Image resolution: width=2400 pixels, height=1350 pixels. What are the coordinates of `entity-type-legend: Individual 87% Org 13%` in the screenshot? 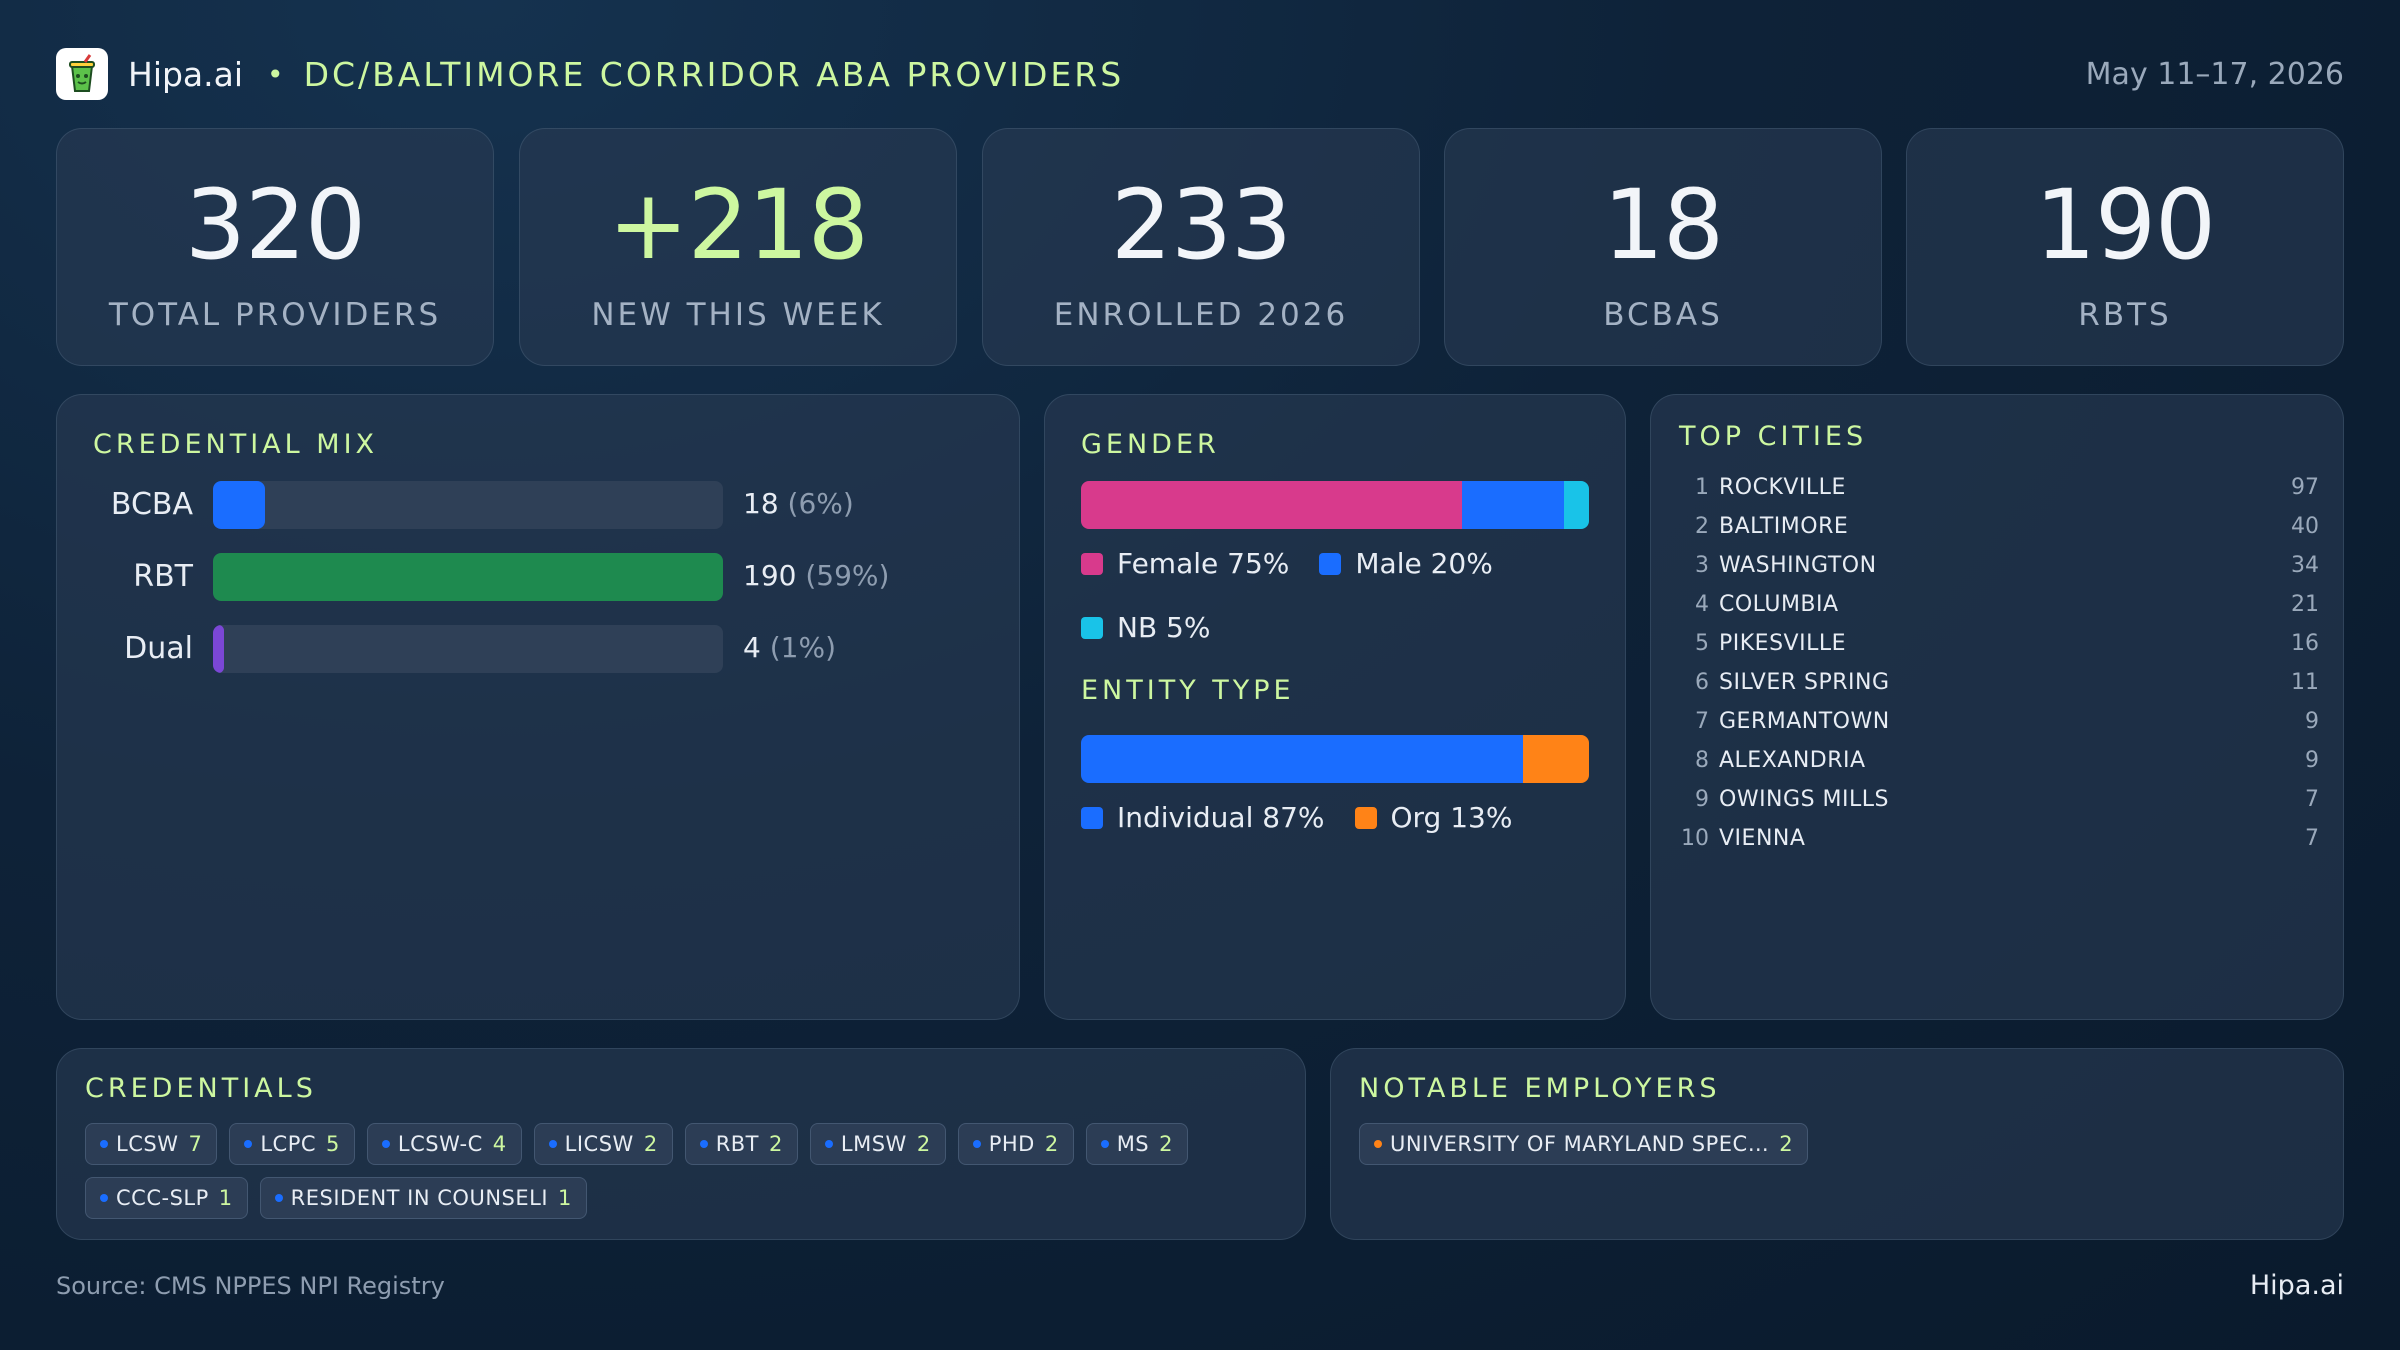 It's located at (1311, 817).